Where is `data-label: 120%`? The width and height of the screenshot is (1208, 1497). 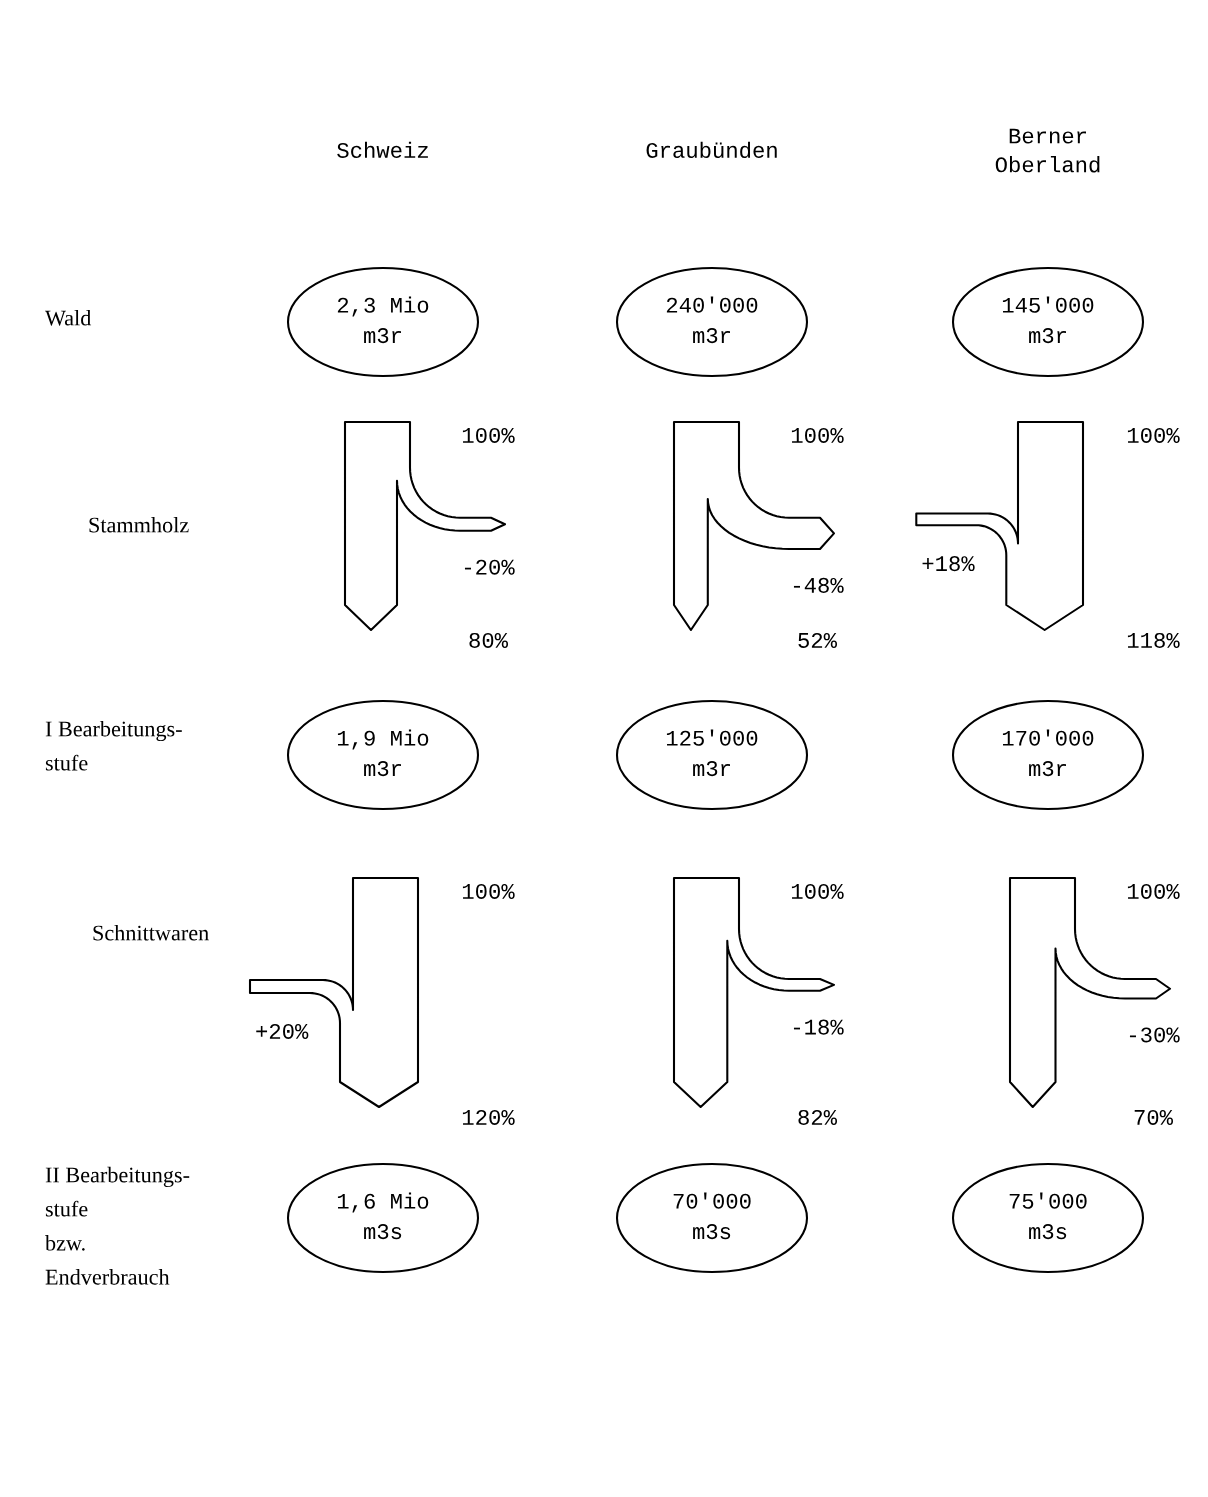 data-label: 120% is located at coordinates (488, 1117).